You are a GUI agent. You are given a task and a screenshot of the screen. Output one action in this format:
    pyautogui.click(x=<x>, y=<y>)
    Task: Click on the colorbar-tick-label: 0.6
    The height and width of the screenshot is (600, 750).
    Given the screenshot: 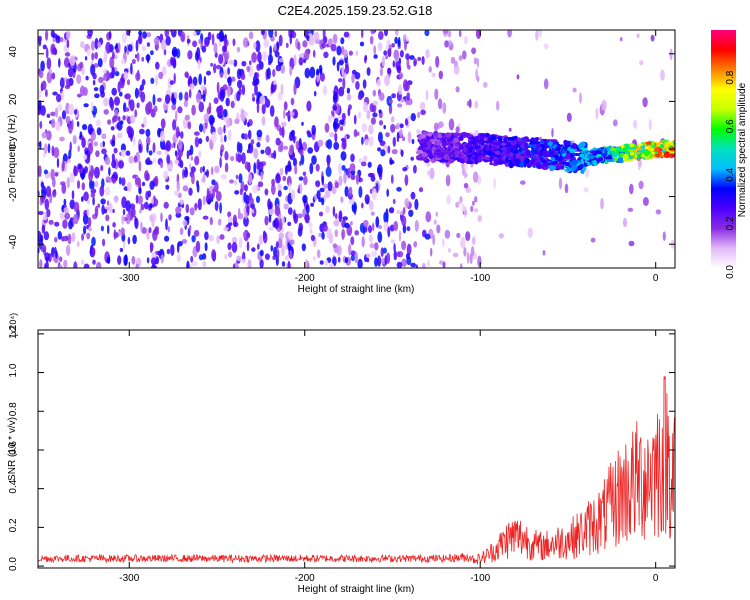 What is the action you would take?
    pyautogui.click(x=730, y=126)
    